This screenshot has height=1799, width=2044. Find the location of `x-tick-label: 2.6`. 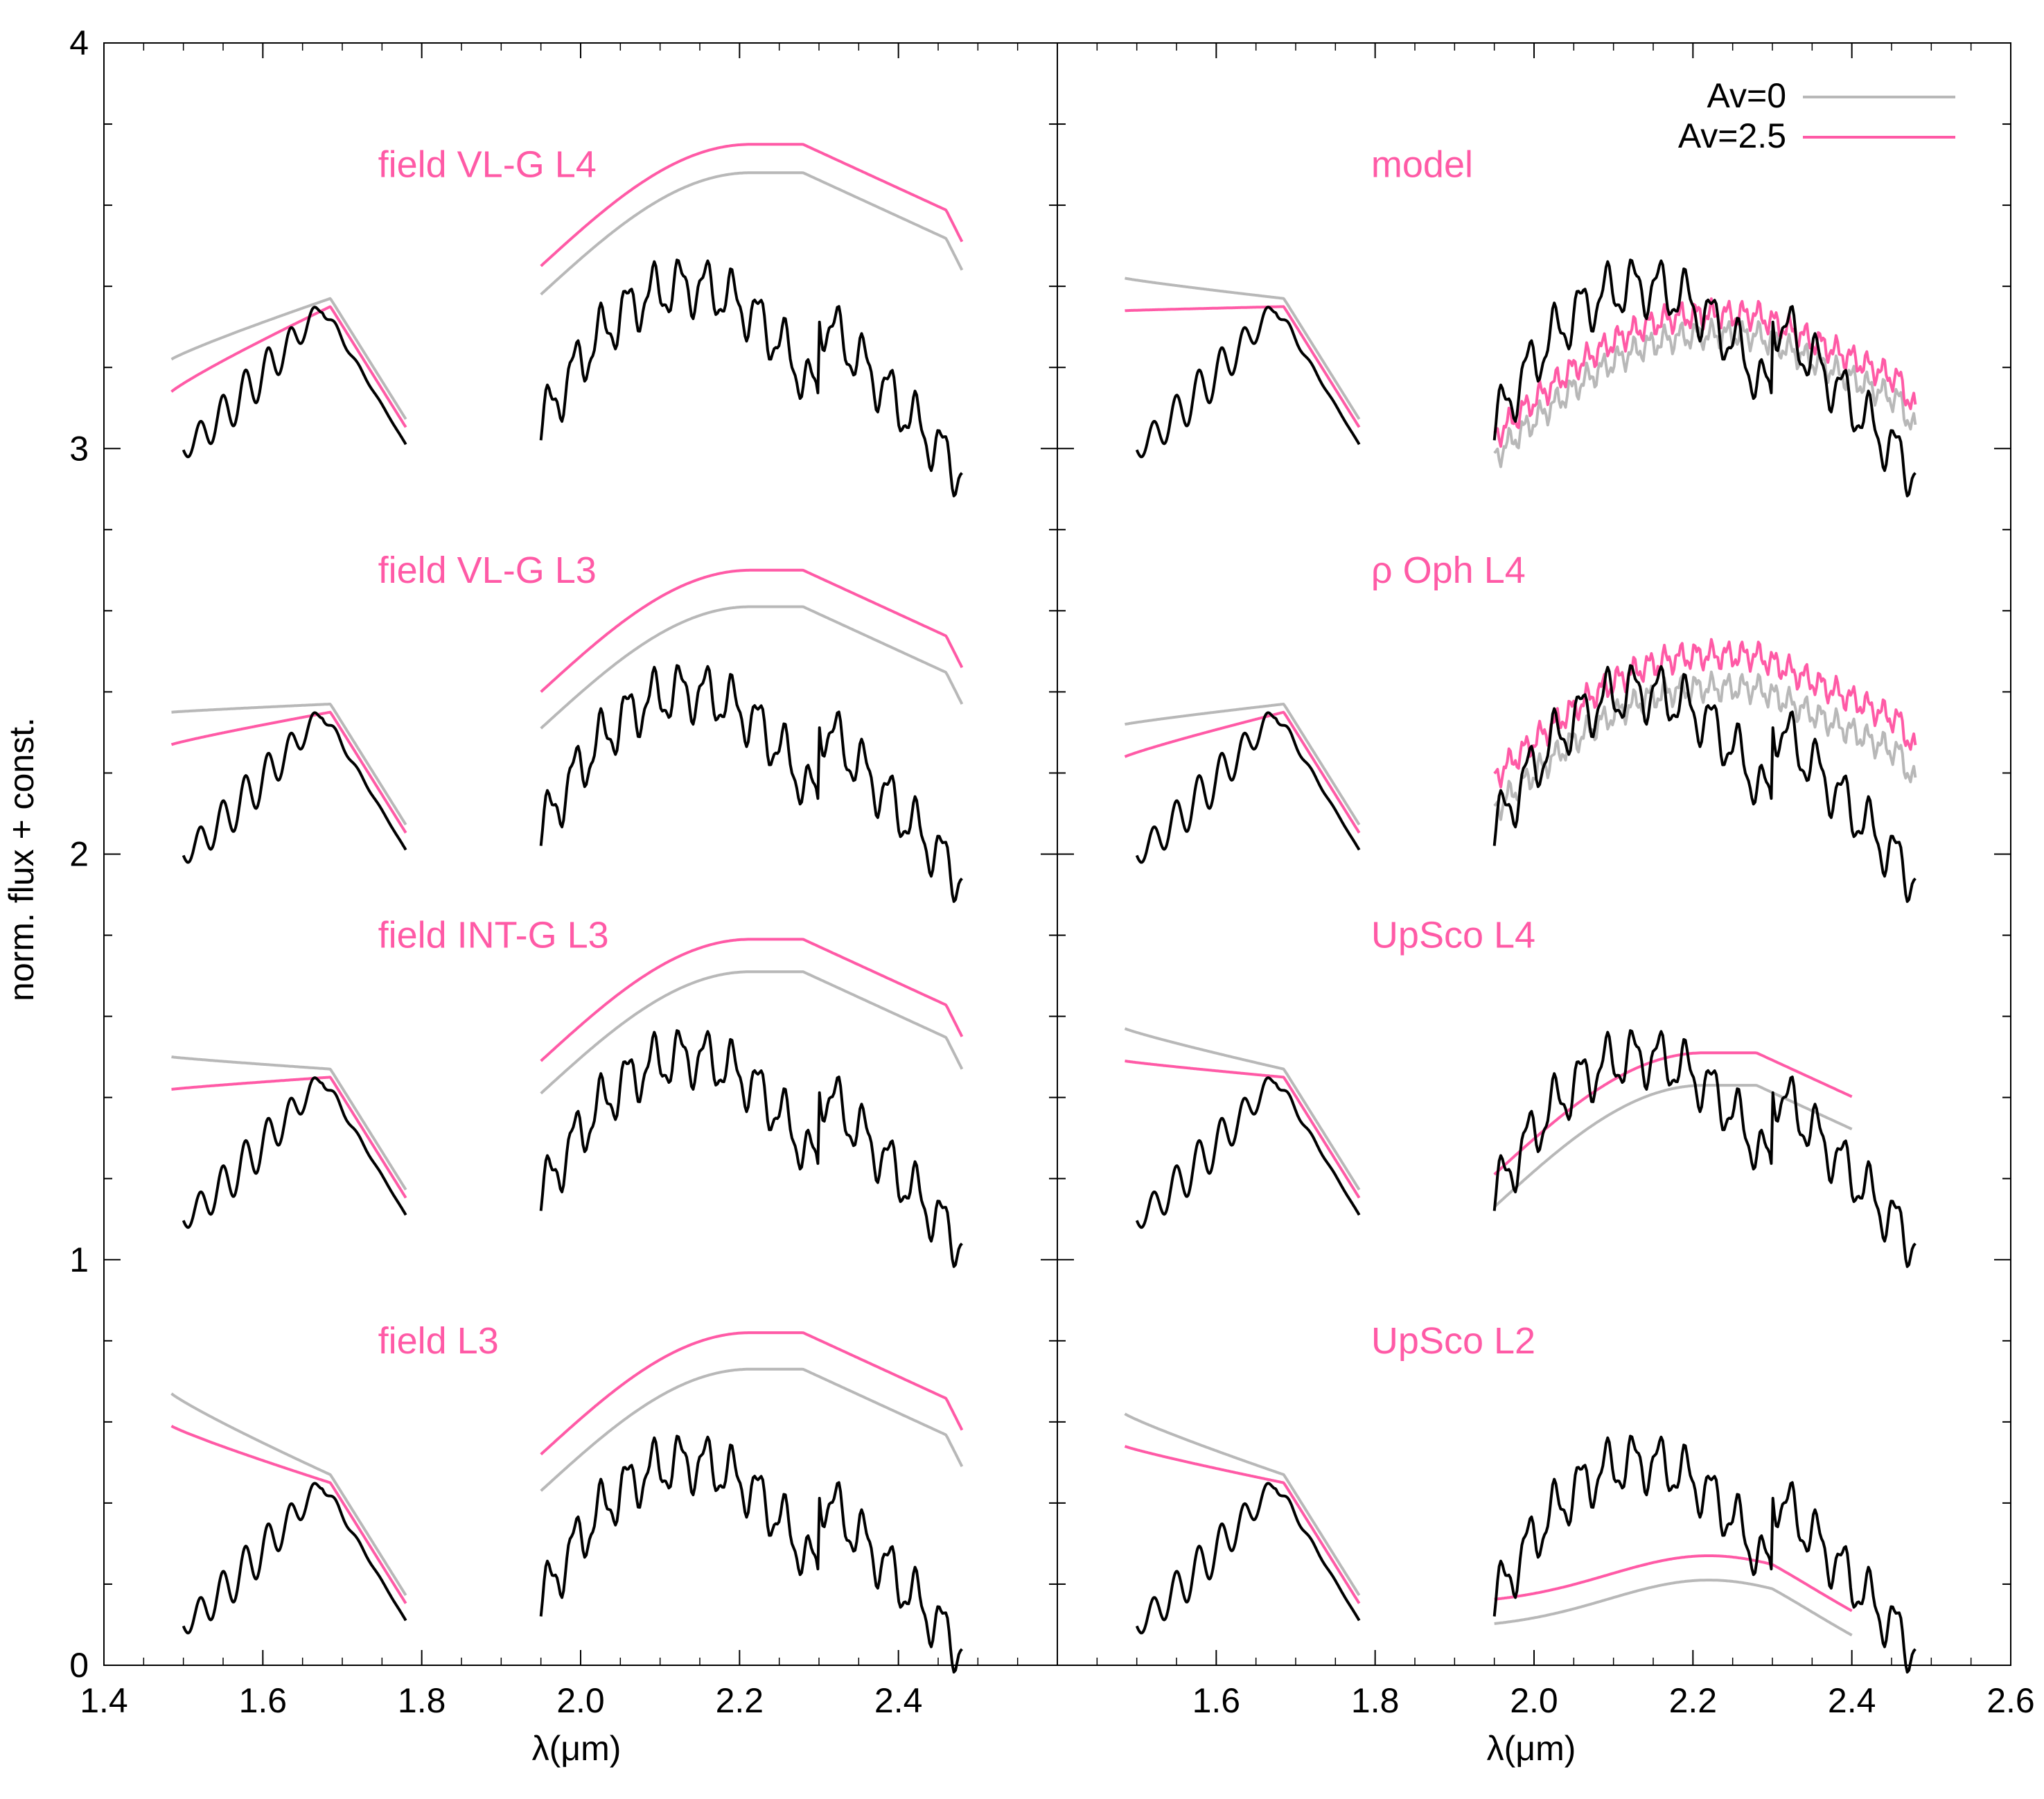

x-tick-label: 2.6 is located at coordinates (2010, 1700).